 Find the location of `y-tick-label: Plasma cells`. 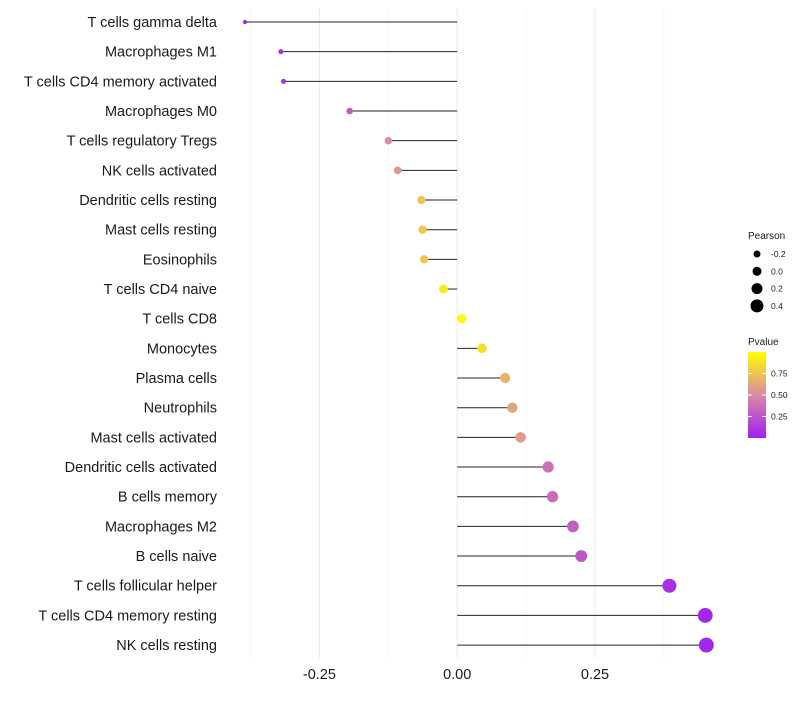

y-tick-label: Plasma cells is located at coordinates (176, 379).